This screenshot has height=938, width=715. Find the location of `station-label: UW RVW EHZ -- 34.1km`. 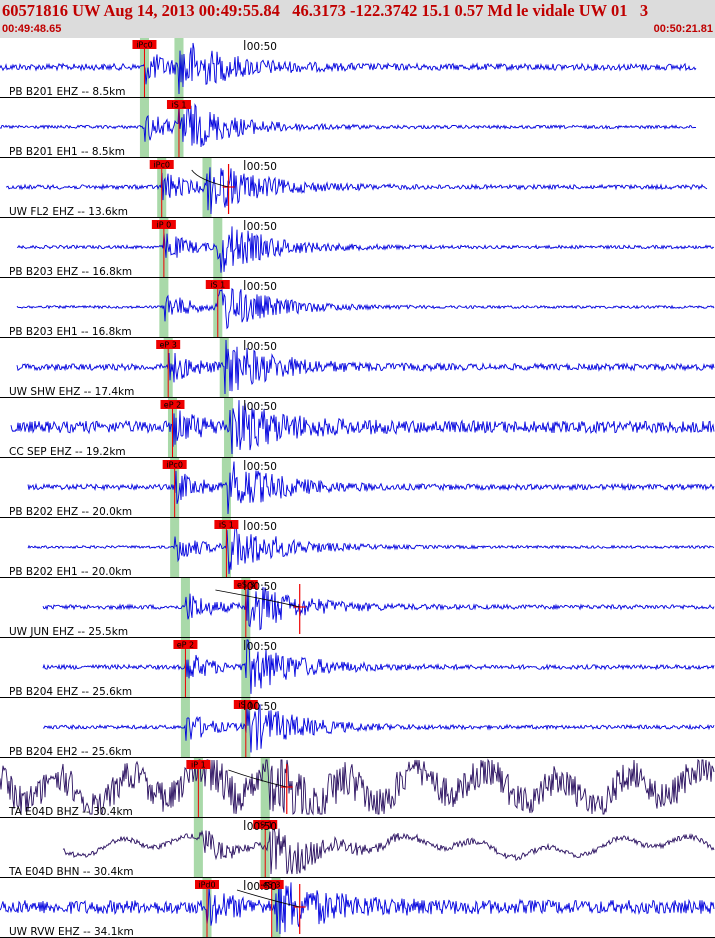

station-label: UW RVW EHZ -- 34.1km is located at coordinates (71, 932).